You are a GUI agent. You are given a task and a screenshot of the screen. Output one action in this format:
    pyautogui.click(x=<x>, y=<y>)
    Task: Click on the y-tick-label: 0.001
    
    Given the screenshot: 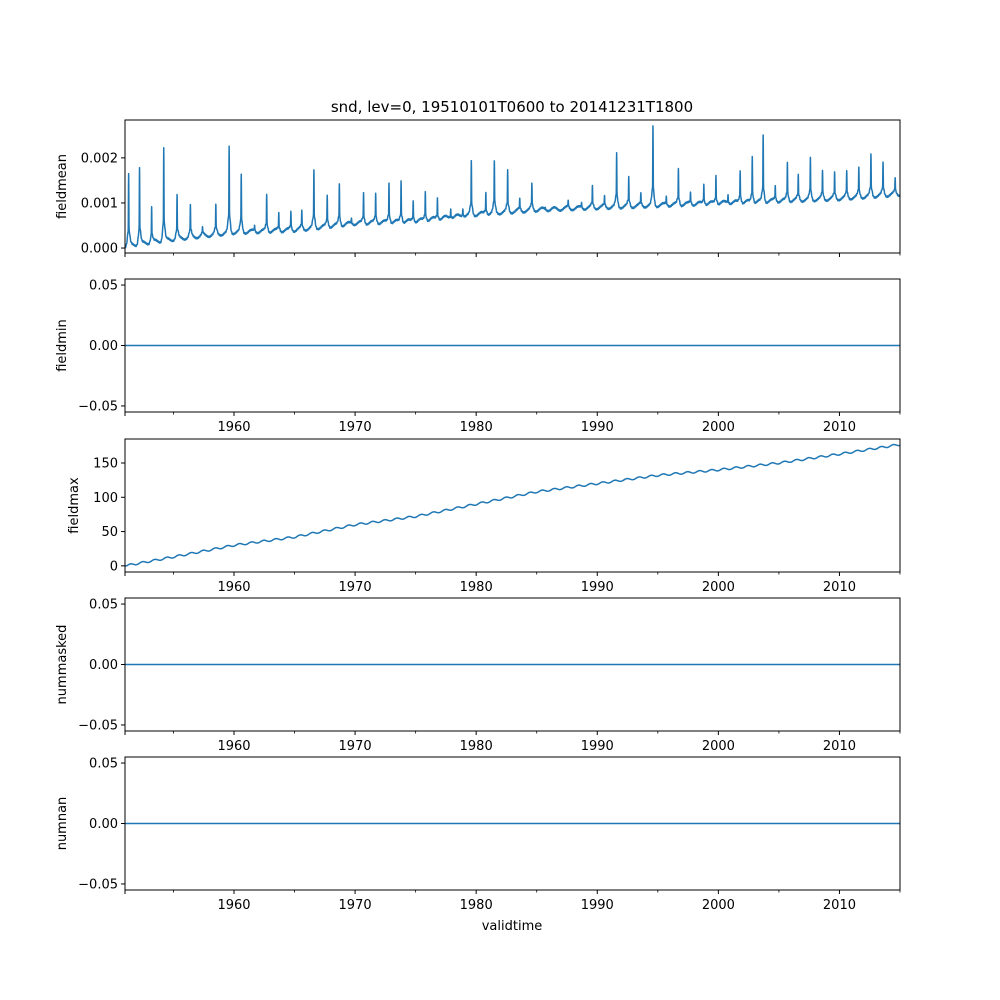 What is the action you would take?
    pyautogui.click(x=99, y=203)
    